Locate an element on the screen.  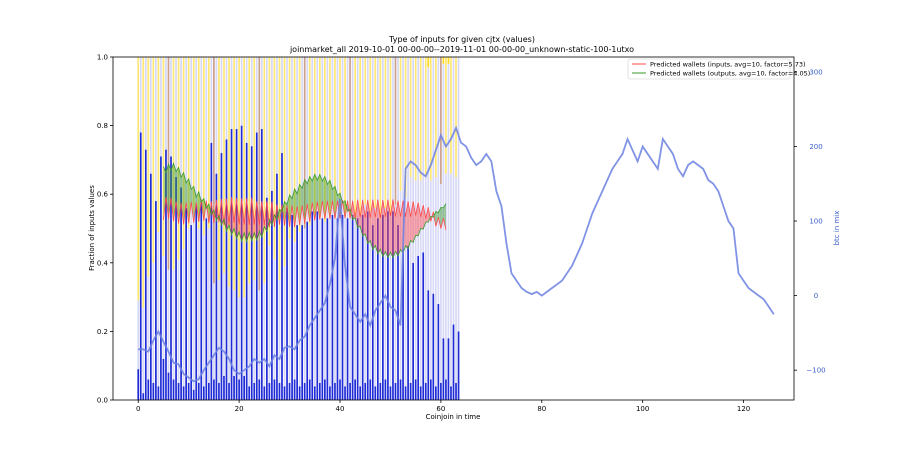
y-tick-label: 1.0 is located at coordinates (102, 58).